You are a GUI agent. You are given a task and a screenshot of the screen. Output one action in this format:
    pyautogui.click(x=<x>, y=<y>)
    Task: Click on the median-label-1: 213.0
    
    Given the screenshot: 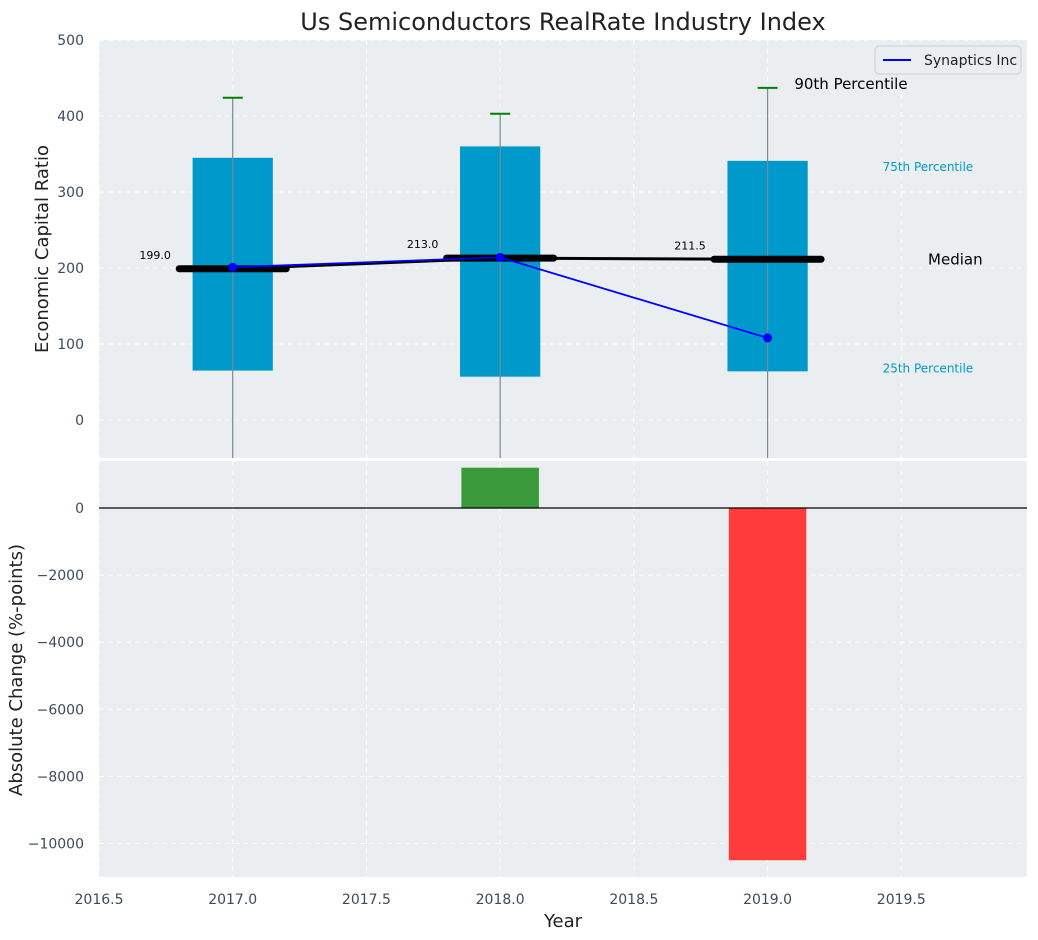 What is the action you would take?
    pyautogui.click(x=423, y=244)
    